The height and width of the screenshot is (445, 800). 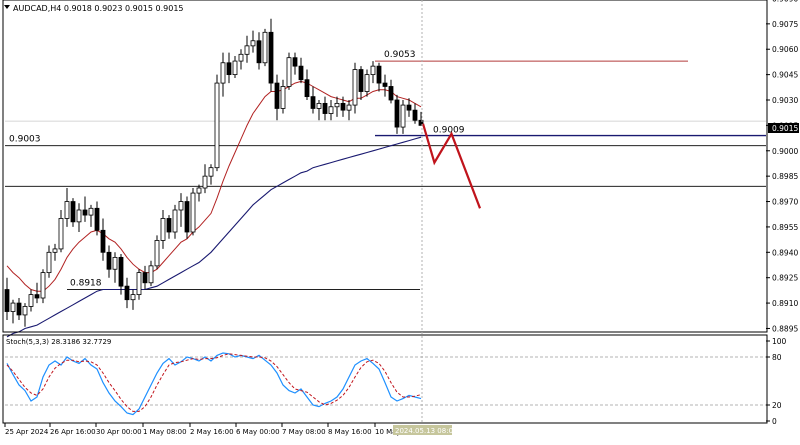 I want to click on time-tick-label: 30 Apr 00:00, so click(x=119, y=432).